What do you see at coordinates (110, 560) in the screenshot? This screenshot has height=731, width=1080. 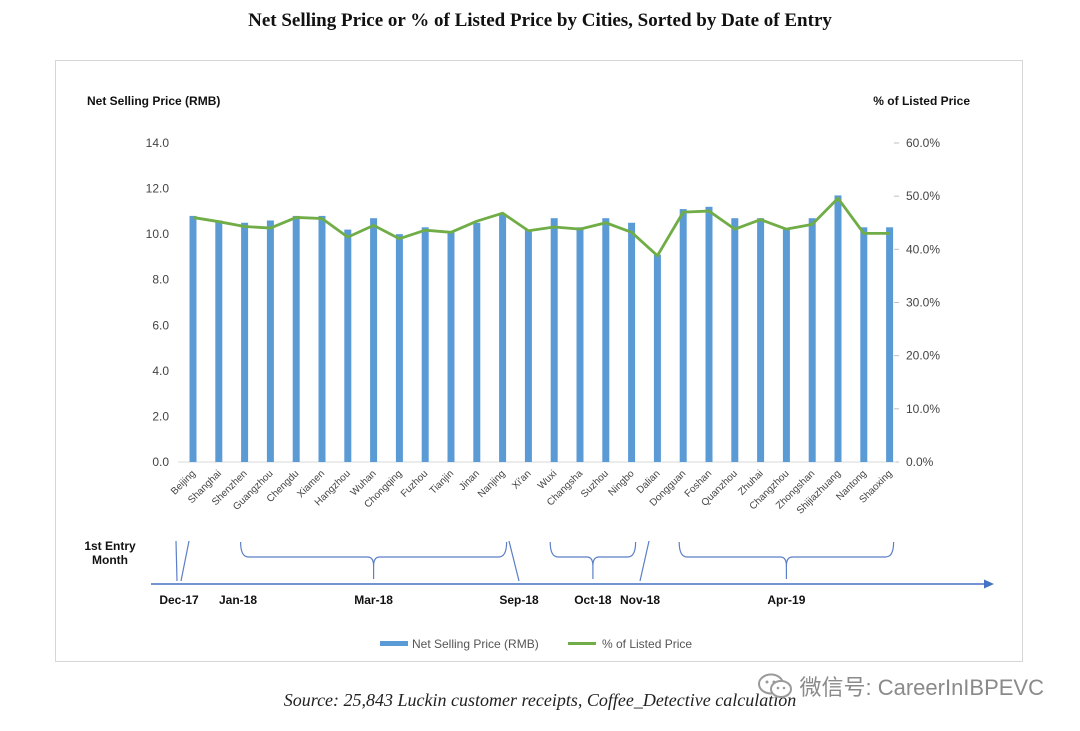 I see `timeline-label-line2: Month` at bounding box center [110, 560].